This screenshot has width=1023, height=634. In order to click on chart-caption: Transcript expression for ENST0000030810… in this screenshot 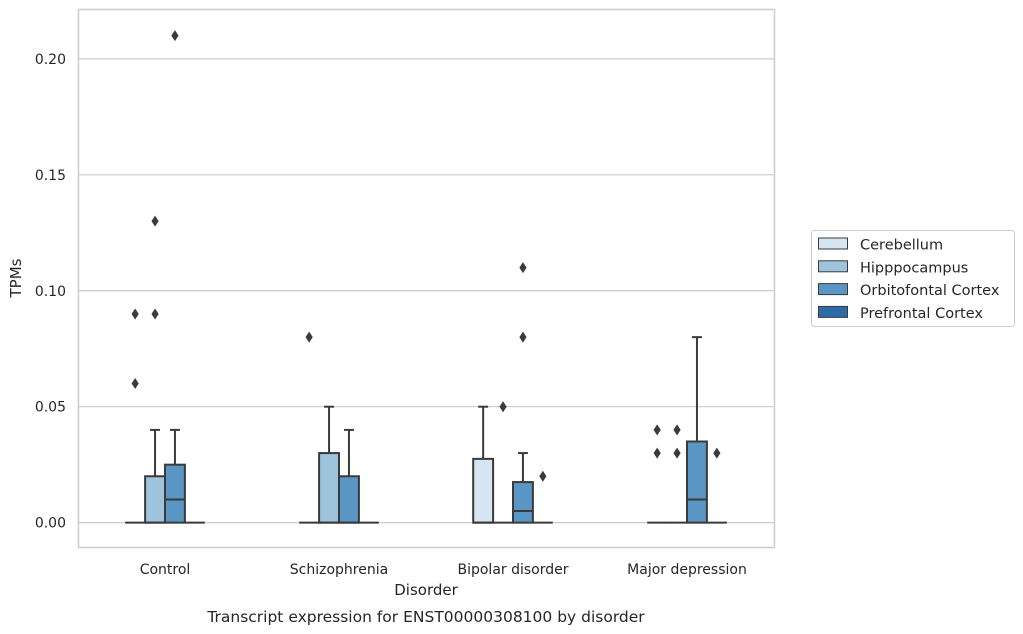, I will do `click(425, 617)`.